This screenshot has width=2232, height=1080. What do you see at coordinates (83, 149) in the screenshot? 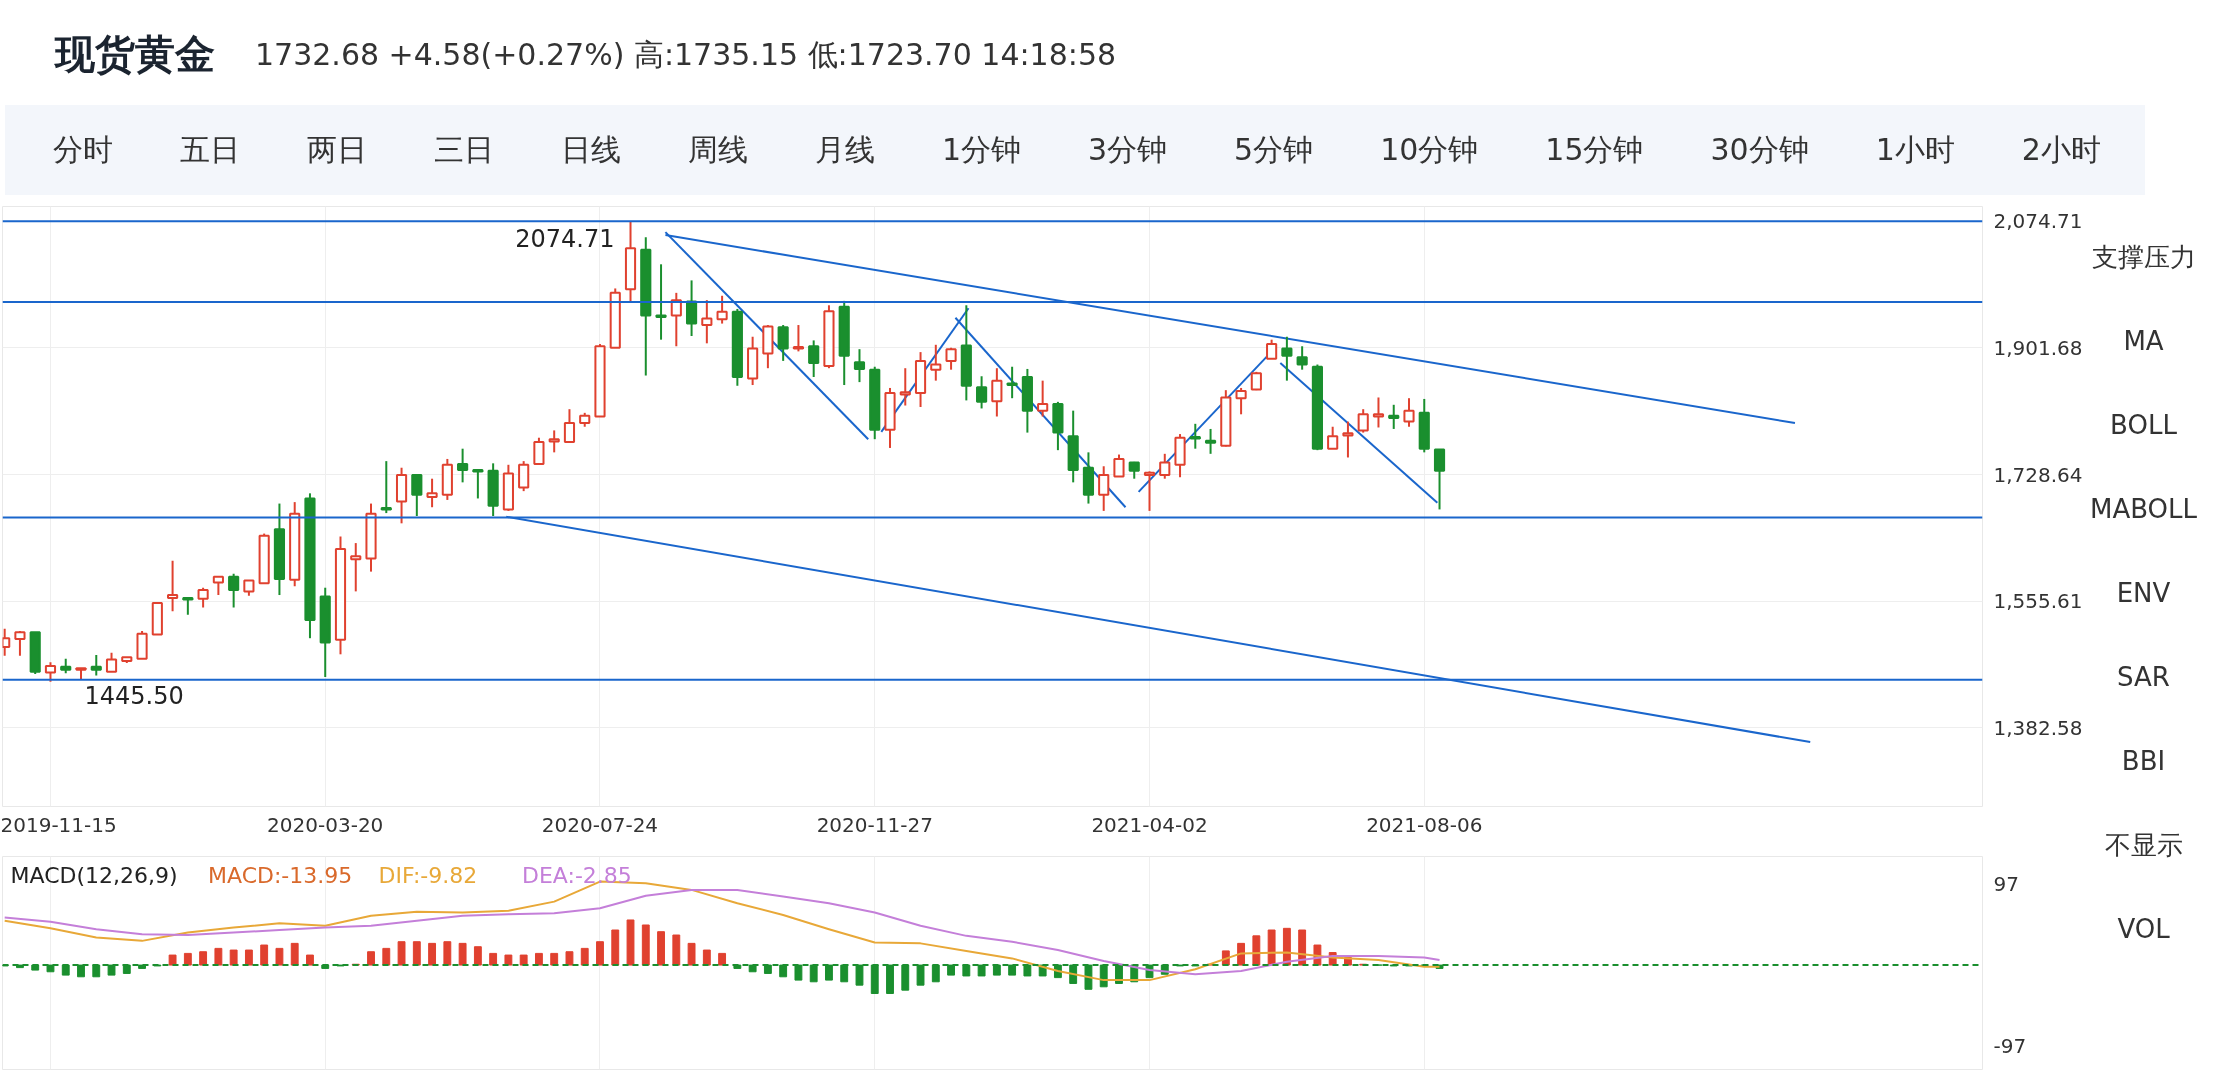
I see `text: 分时` at bounding box center [83, 149].